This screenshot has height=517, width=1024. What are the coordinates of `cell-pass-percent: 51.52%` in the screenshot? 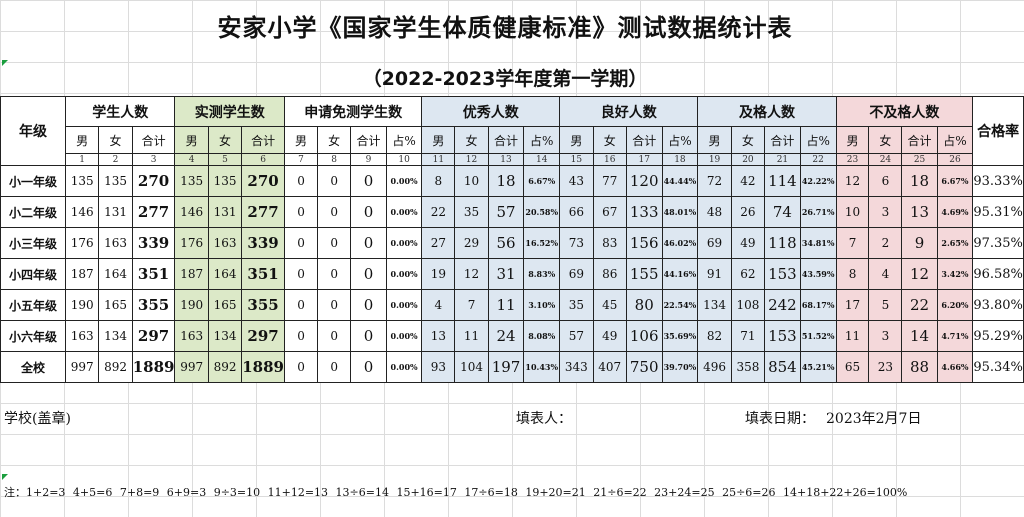 It's located at (818, 336).